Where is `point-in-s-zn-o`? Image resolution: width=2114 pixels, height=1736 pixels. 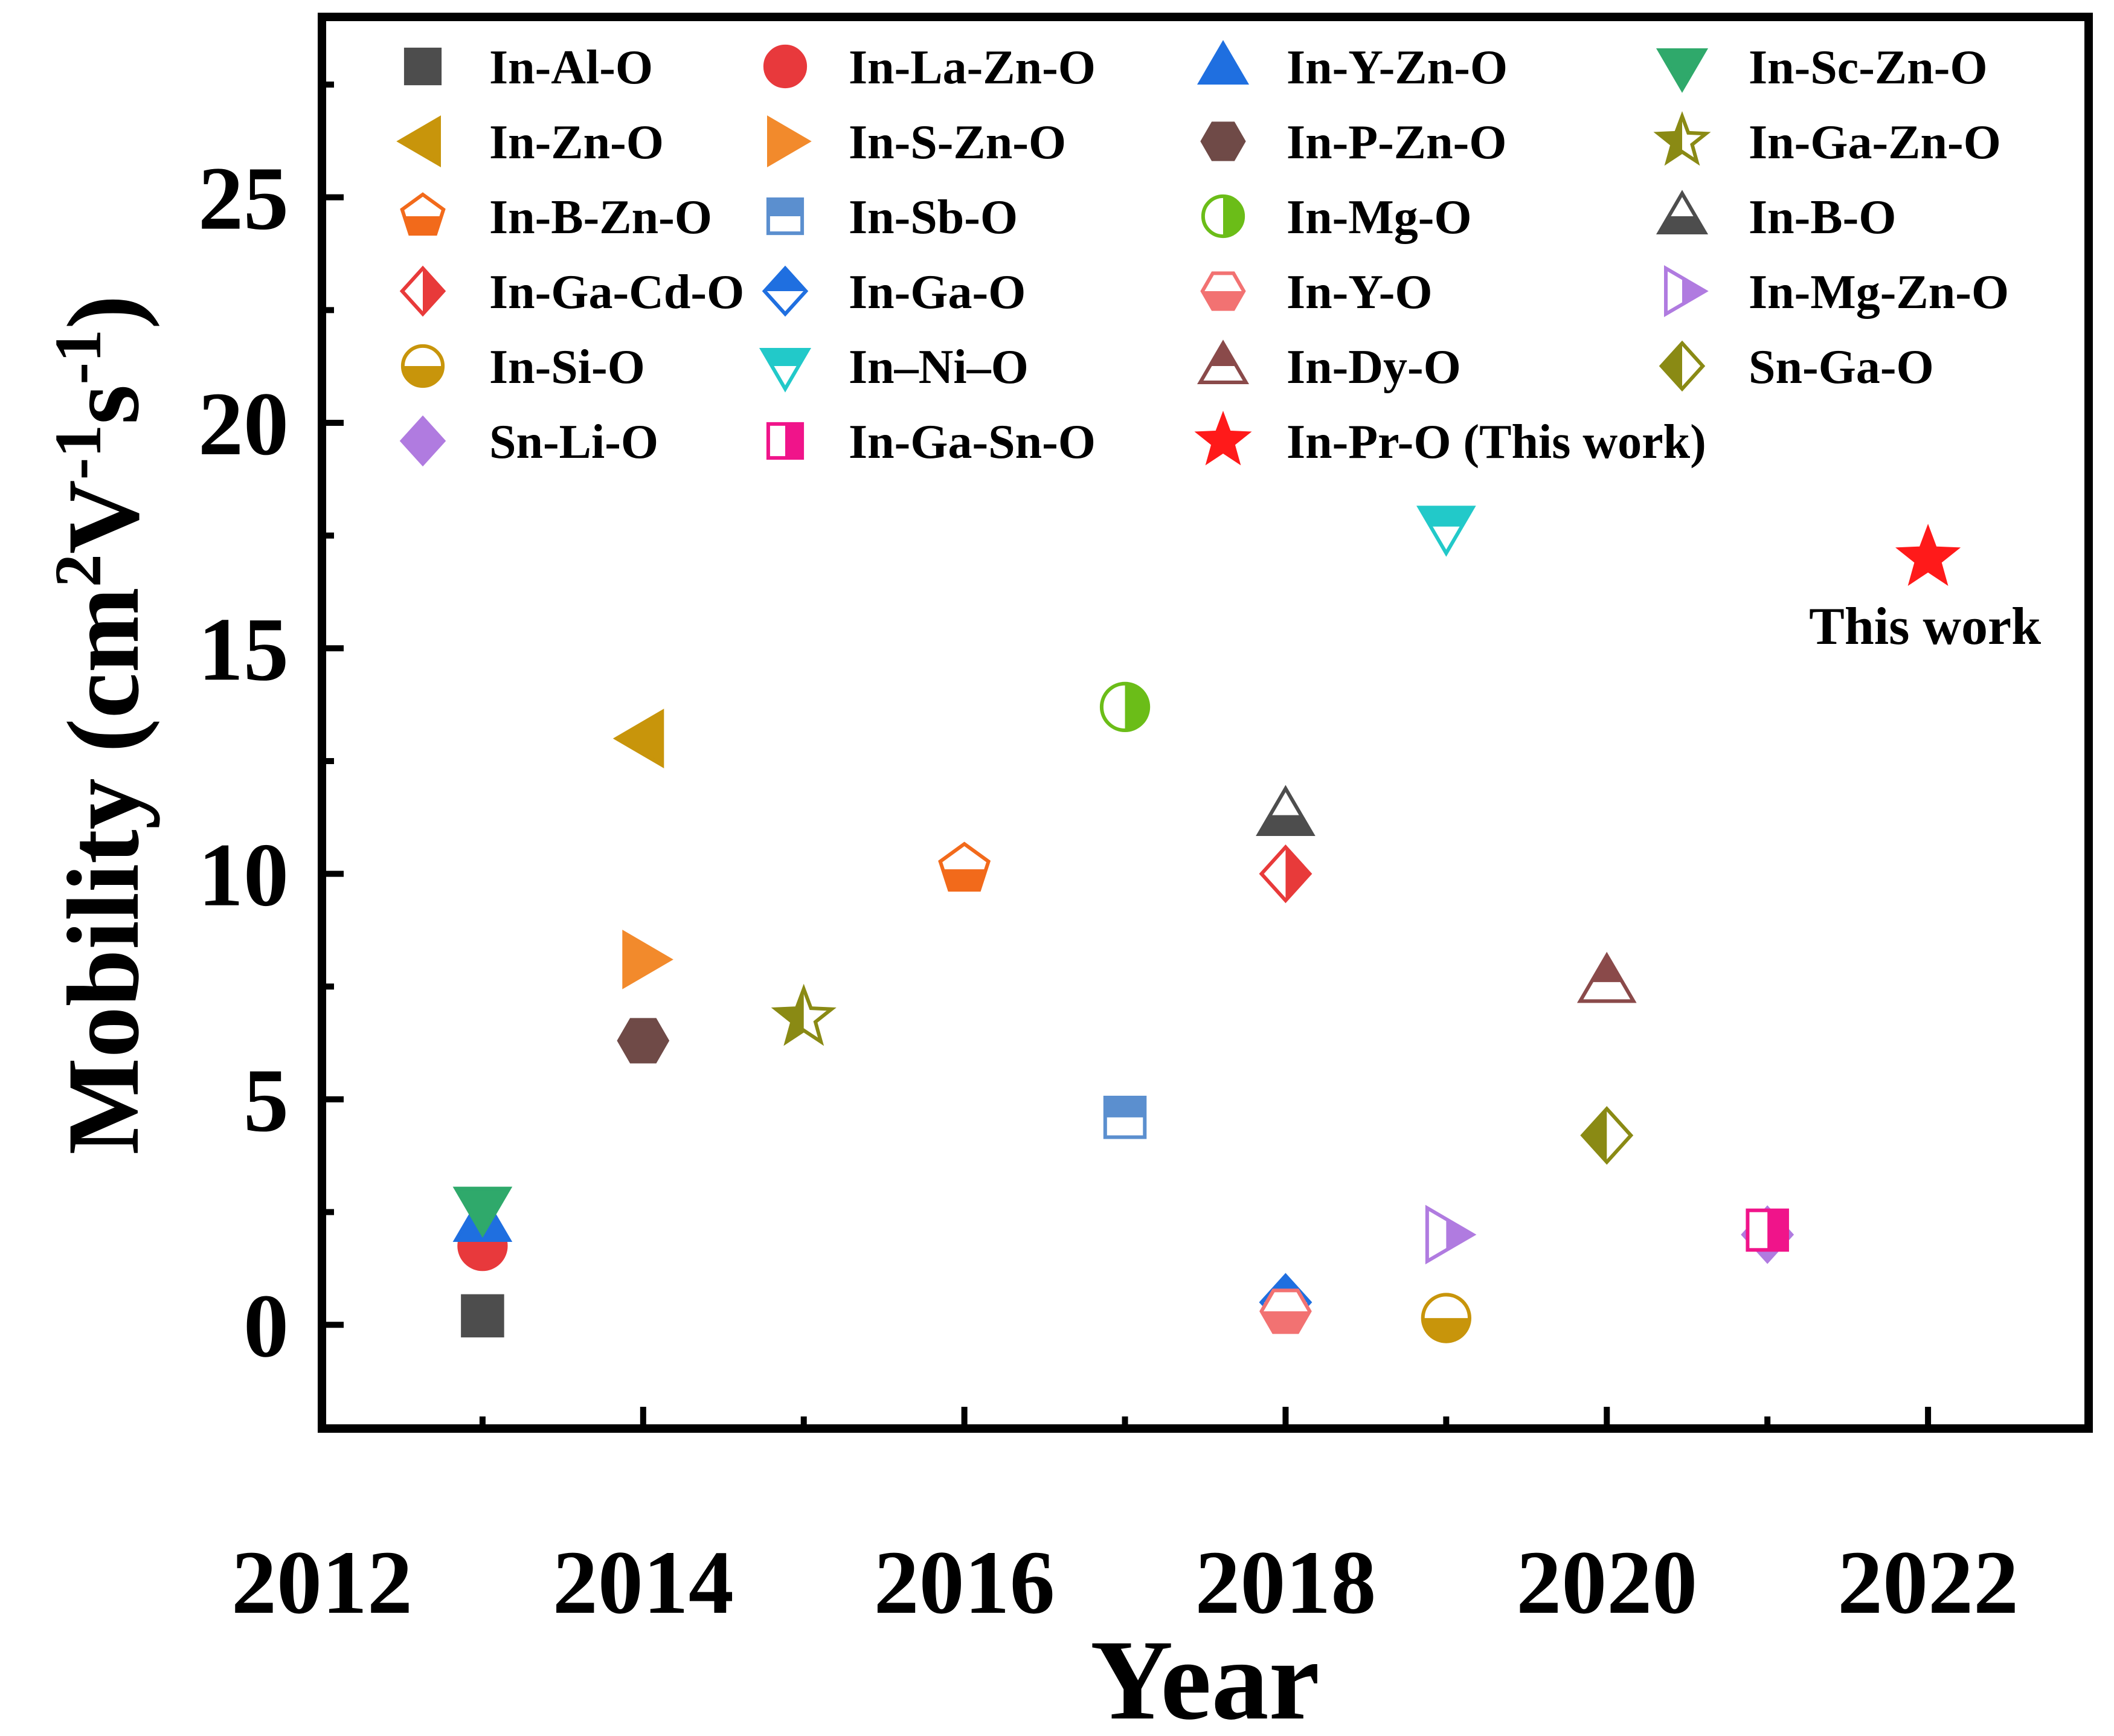
point-in-s-zn-o is located at coordinates (647, 959).